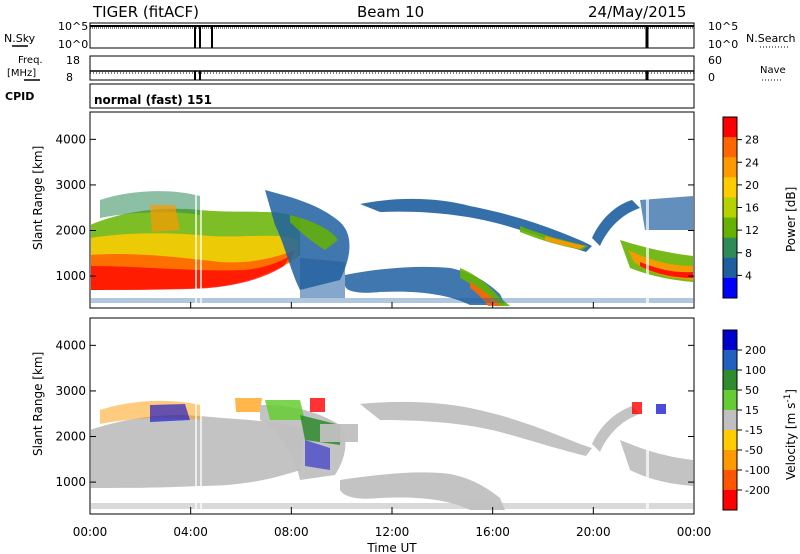 The width and height of the screenshot is (800, 554). Describe the element at coordinates (752, 162) in the screenshot. I see `power-colorbar-tick-label: 24` at that location.